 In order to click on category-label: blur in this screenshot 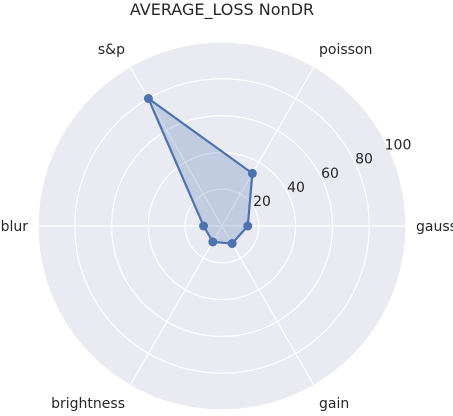, I will do `click(15, 227)`.